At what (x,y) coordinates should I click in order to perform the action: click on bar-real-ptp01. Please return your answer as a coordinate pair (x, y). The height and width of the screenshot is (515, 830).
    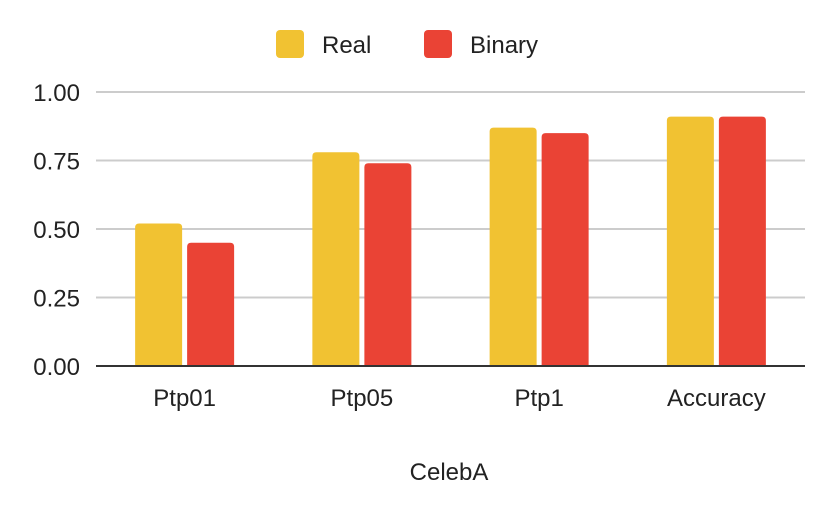
    Looking at the image, I should click on (159, 294).